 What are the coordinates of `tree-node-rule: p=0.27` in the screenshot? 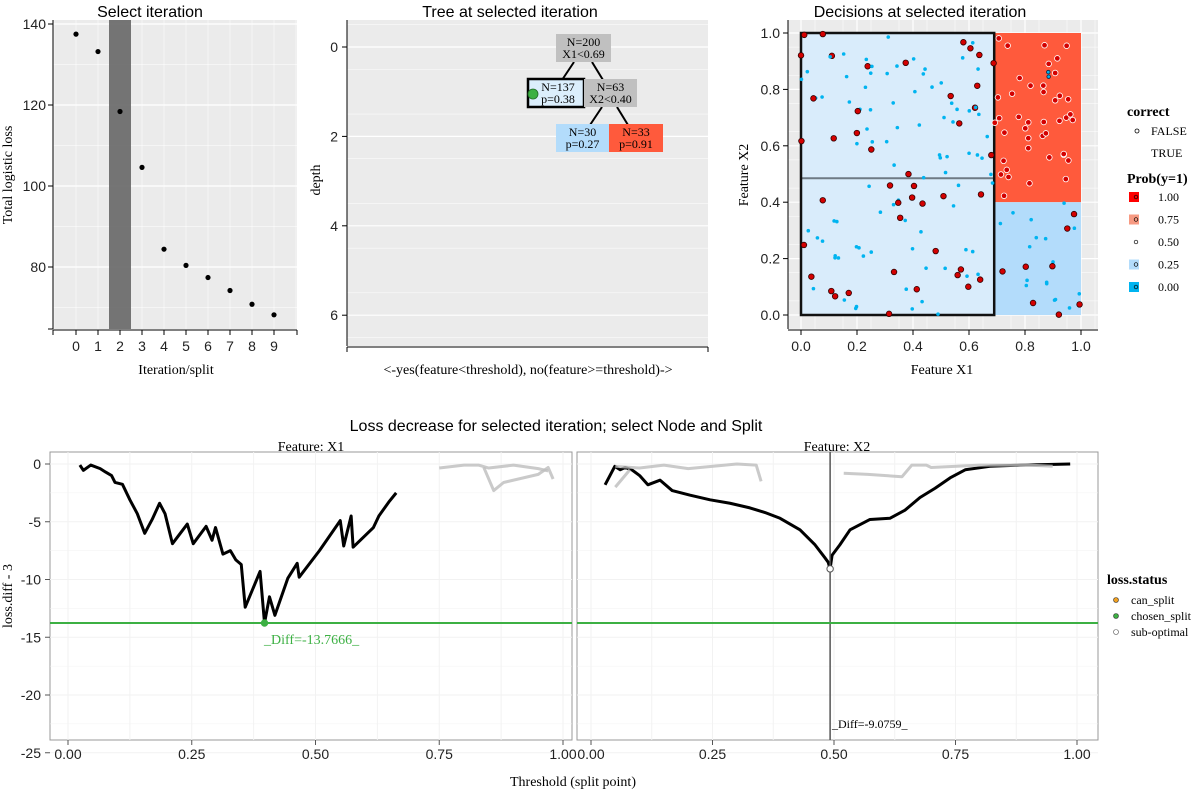 It's located at (583, 144).